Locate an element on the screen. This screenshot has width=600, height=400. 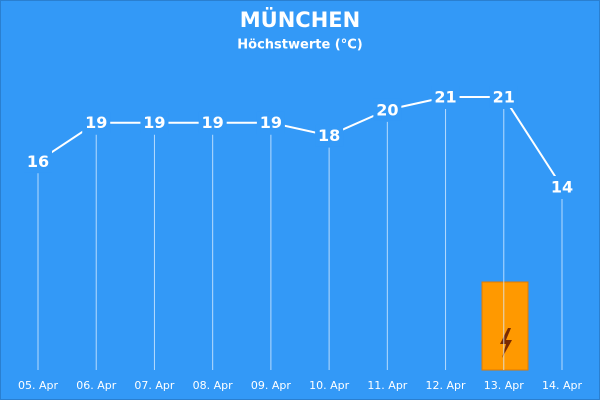
value-label: 14 is located at coordinates (562, 187).